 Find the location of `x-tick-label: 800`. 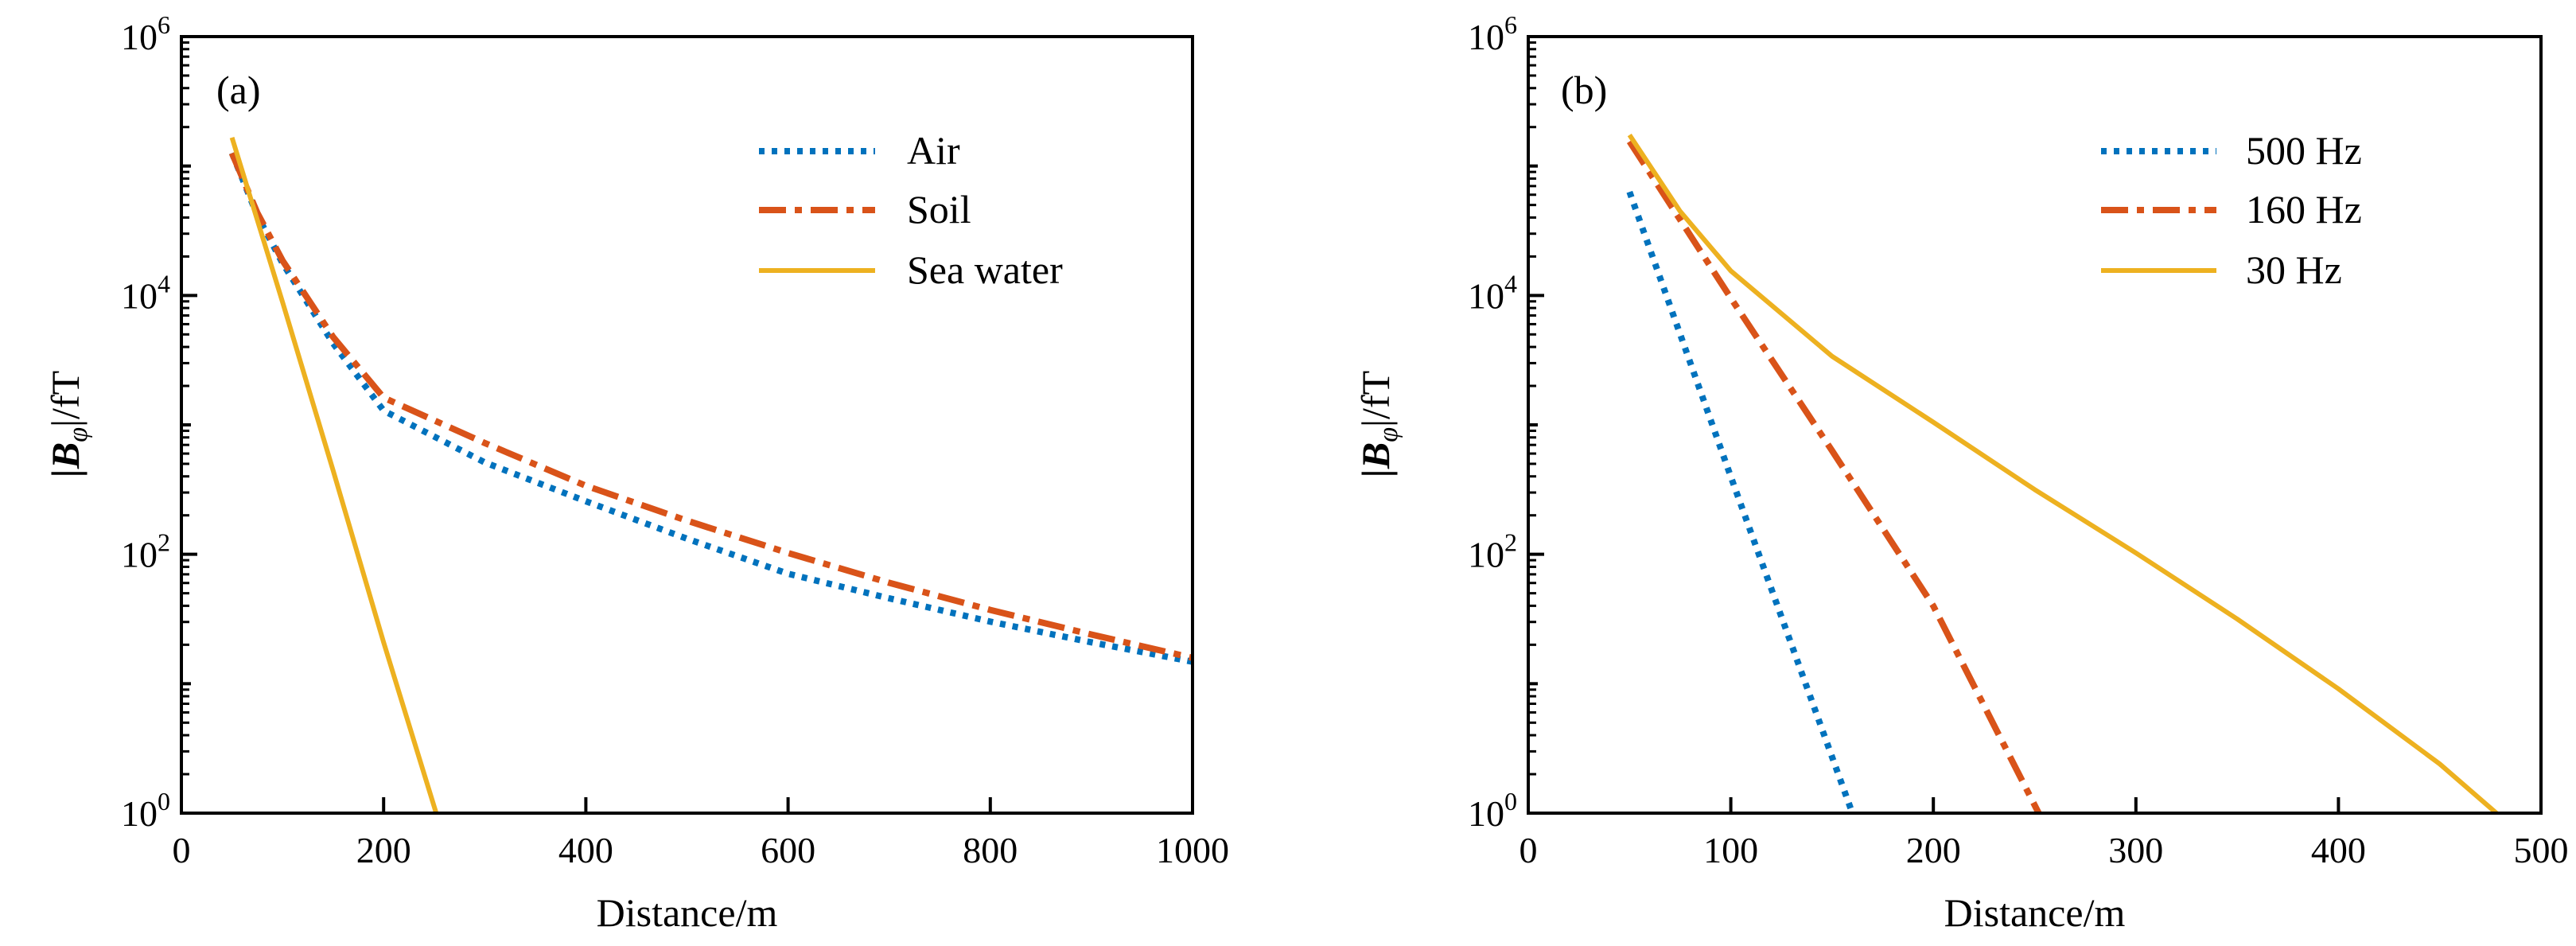

x-tick-label: 800 is located at coordinates (991, 850).